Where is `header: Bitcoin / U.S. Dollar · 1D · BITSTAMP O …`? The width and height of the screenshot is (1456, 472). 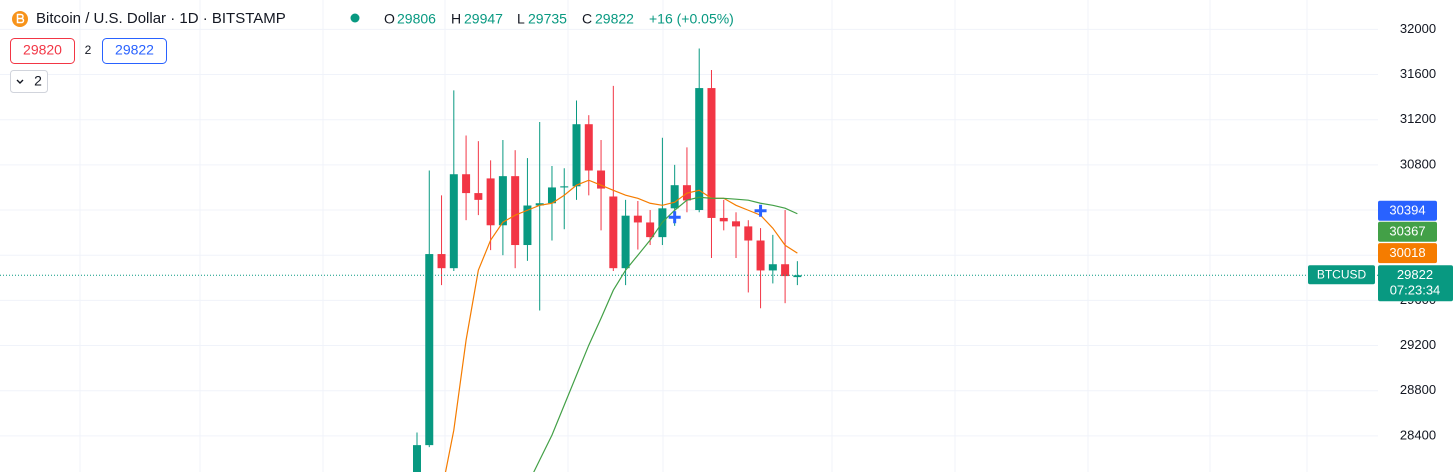
header: Bitcoin / U.S. Dollar · 1D · BITSTAMP O … is located at coordinates (372, 51).